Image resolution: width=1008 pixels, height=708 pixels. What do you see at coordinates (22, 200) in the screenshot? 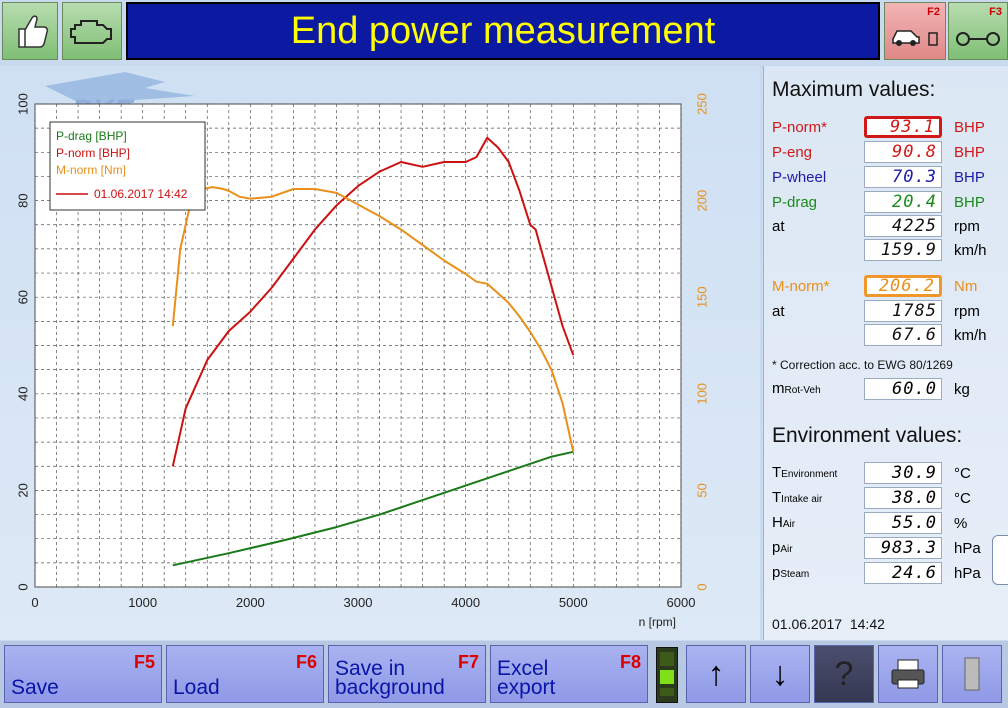
I see `y-left-tick-label: 80` at bounding box center [22, 200].